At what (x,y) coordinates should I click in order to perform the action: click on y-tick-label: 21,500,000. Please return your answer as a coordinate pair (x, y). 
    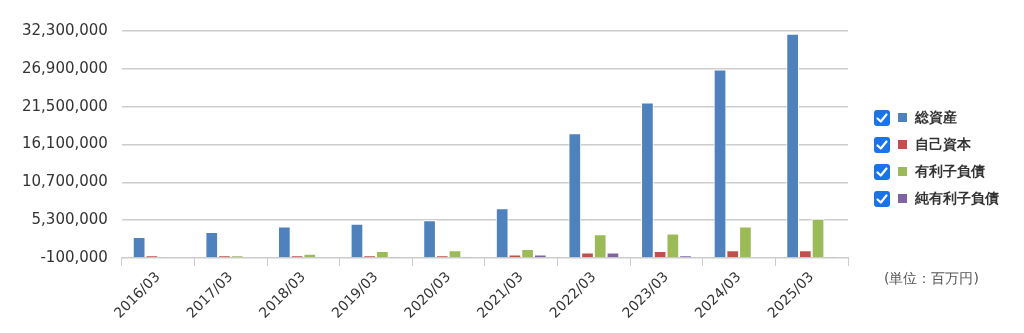
    Looking at the image, I should click on (64, 105).